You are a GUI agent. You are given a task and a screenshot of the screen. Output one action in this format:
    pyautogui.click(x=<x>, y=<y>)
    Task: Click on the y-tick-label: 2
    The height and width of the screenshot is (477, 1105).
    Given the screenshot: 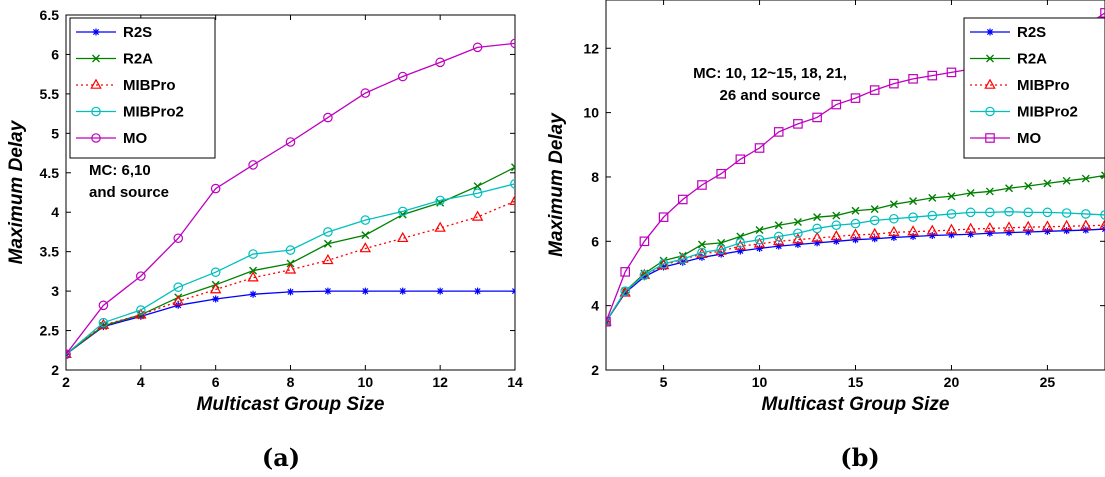 What is the action you would take?
    pyautogui.click(x=55, y=370)
    